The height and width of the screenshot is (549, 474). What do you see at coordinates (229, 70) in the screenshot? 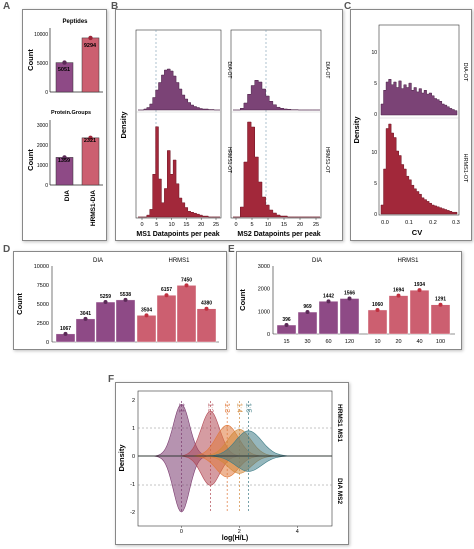
I see `b-left-facet-top: DIA-OT` at bounding box center [229, 70].